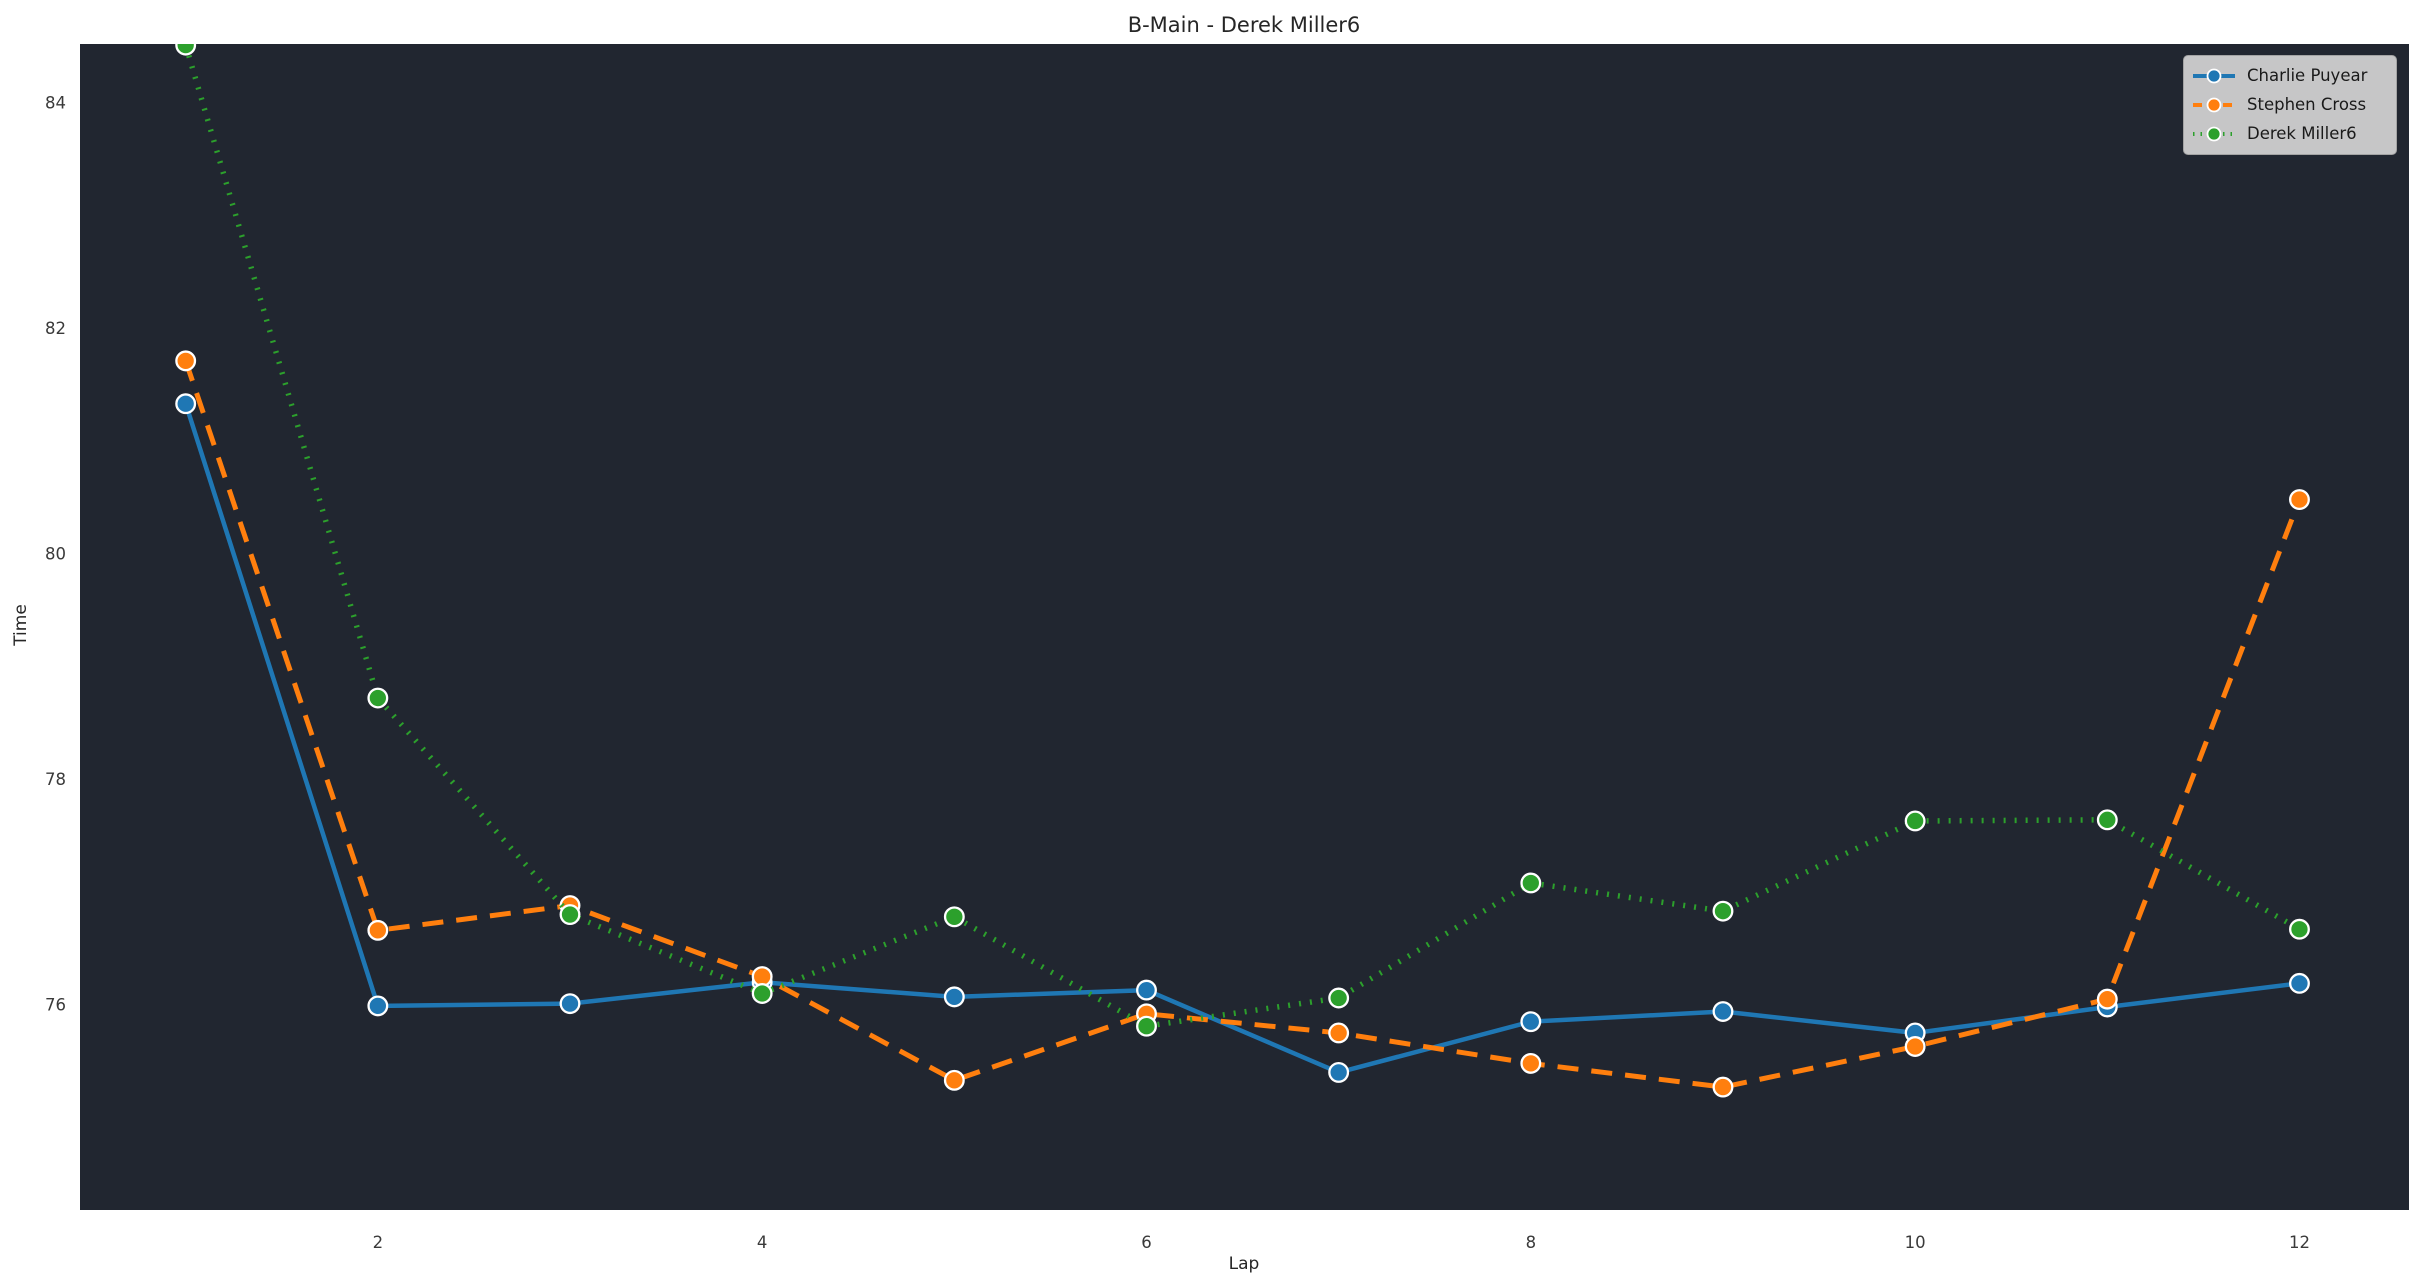 The width and height of the screenshot is (2420, 1276). What do you see at coordinates (2307, 75) in the screenshot?
I see `legend-label: Charlie Puyear` at bounding box center [2307, 75].